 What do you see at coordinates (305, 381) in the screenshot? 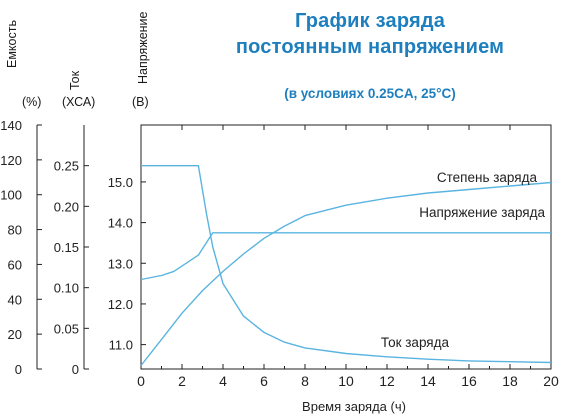
I see `x-tick-label: 8` at bounding box center [305, 381].